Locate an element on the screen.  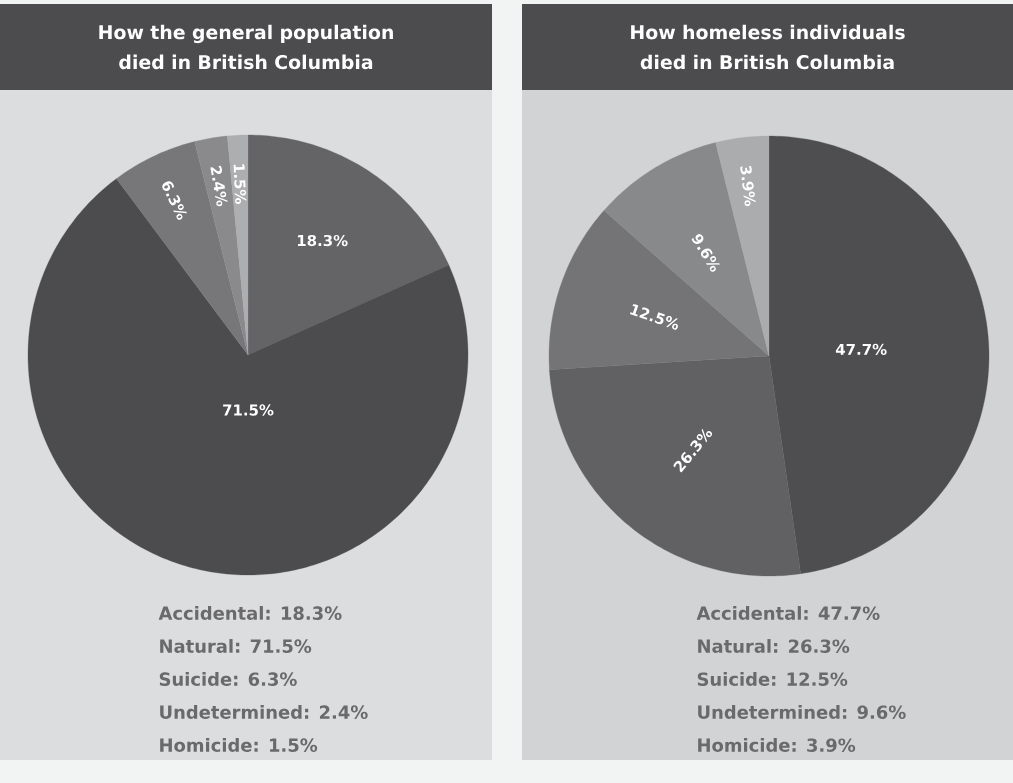
text: Suicide: 12.5% is located at coordinates (772, 679).